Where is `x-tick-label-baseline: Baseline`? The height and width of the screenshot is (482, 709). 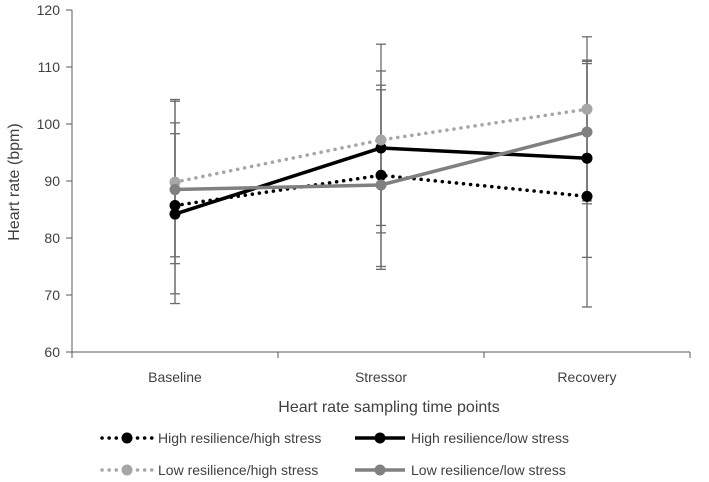 x-tick-label-baseline: Baseline is located at coordinates (175, 377).